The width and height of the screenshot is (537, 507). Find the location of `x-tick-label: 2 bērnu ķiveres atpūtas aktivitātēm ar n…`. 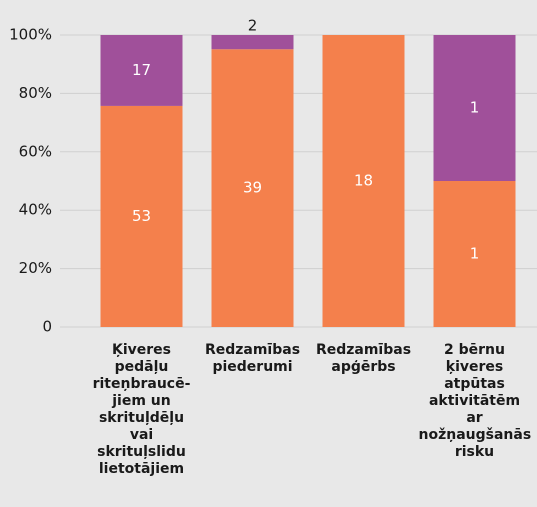

x-tick-label: 2 bērnu ķiveres atpūtas aktivitātēm ar n… is located at coordinates (475, 401).